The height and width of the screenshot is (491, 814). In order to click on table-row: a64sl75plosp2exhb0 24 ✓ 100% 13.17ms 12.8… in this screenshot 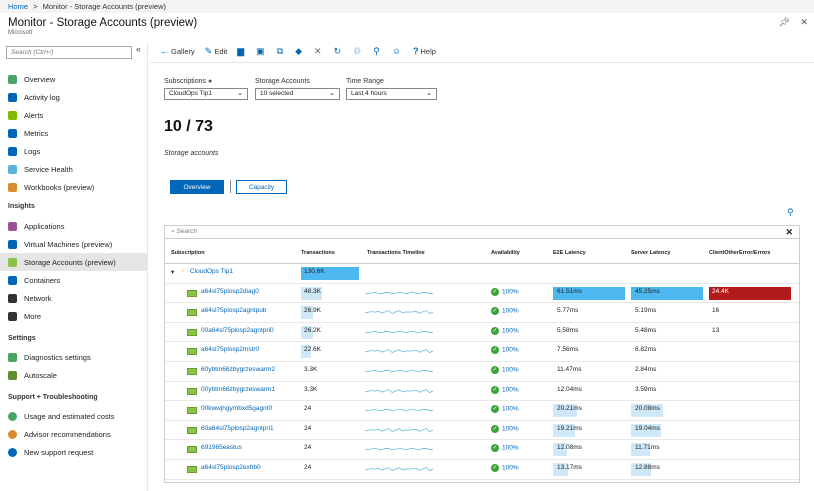, I will do `click(482, 470)`.